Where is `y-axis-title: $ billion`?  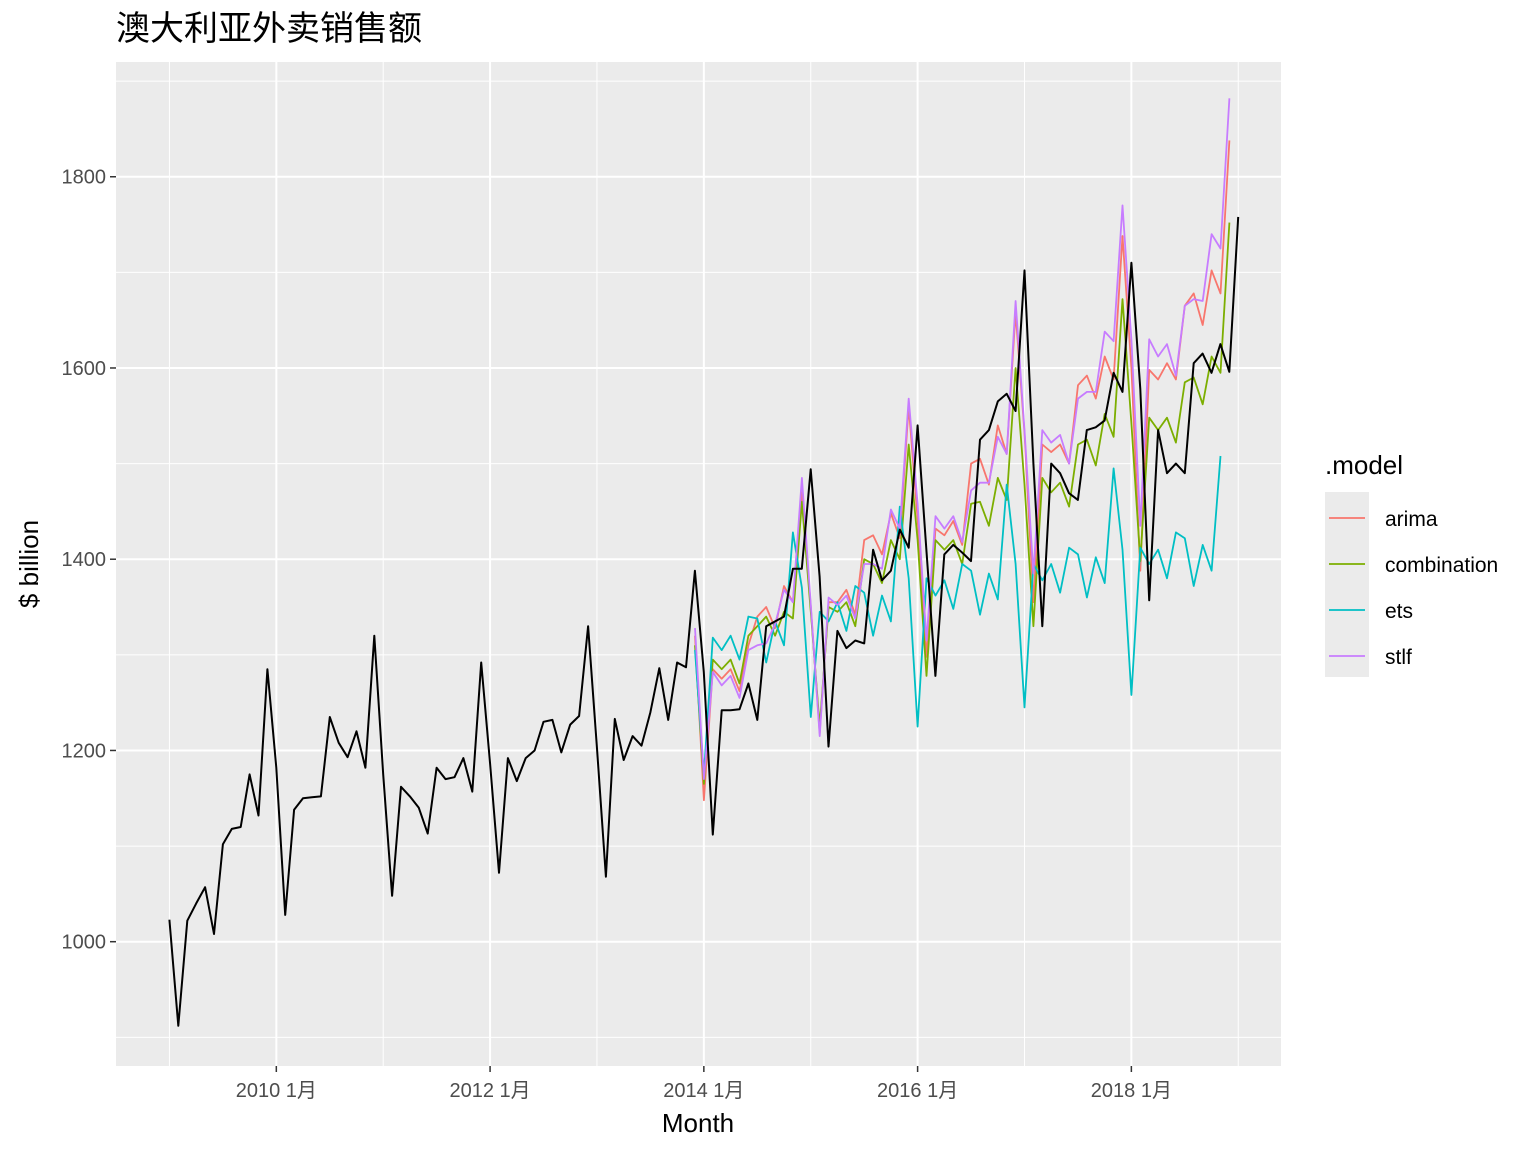
y-axis-title: $ billion is located at coordinates (29, 564).